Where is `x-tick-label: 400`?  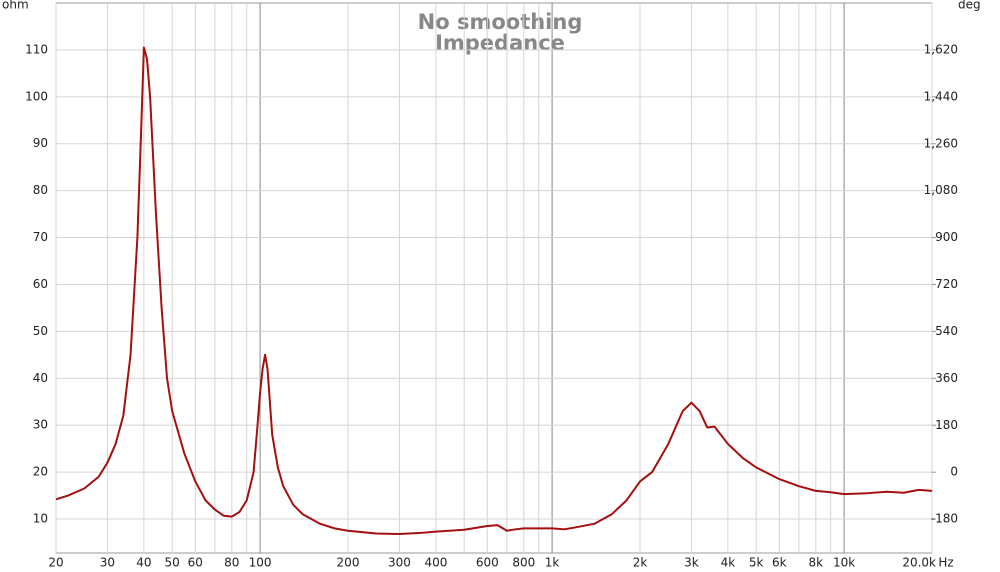
x-tick-label: 400 is located at coordinates (435, 563).